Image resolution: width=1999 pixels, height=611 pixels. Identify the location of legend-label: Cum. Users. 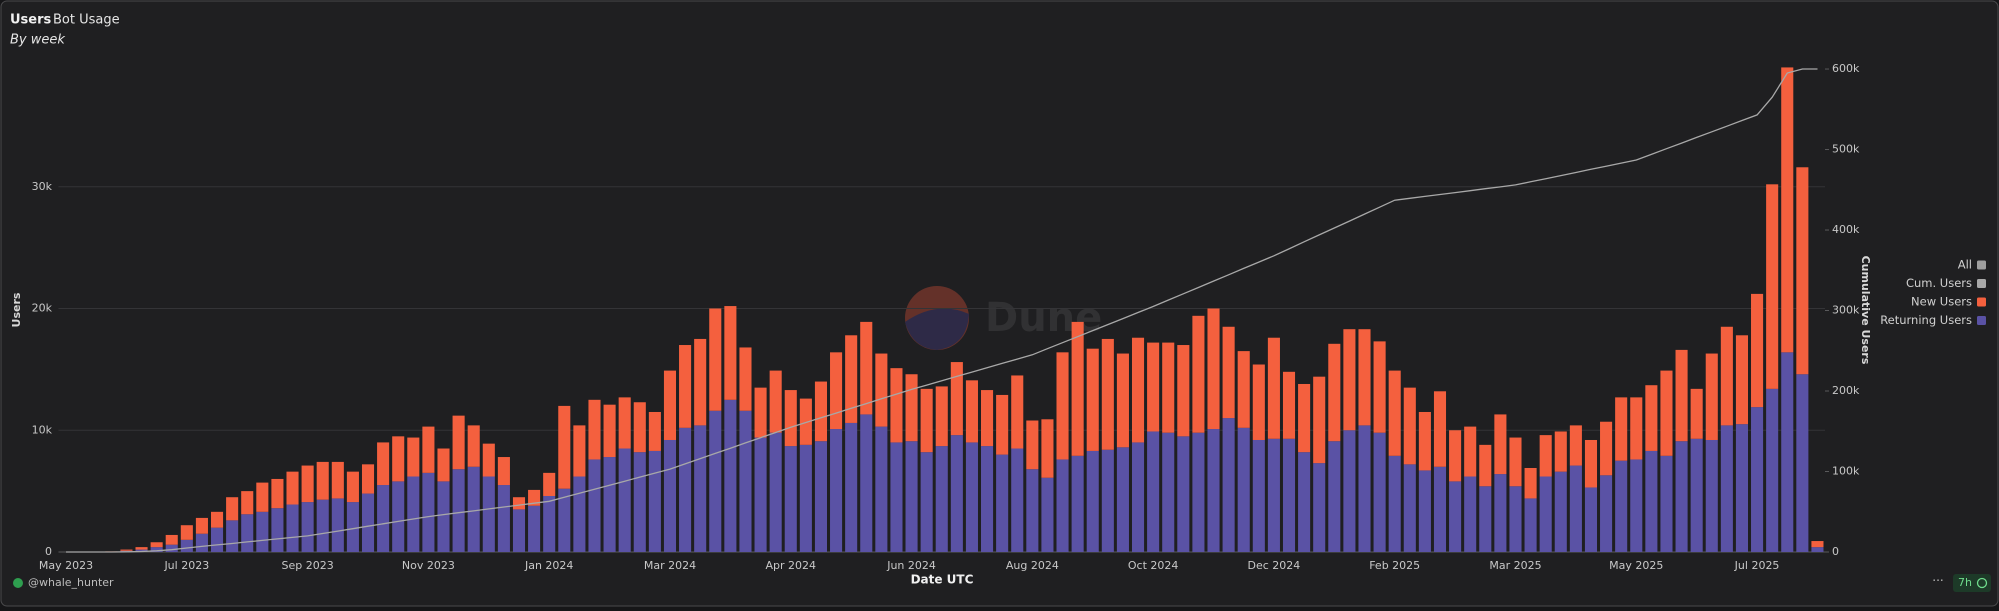
(1939, 283).